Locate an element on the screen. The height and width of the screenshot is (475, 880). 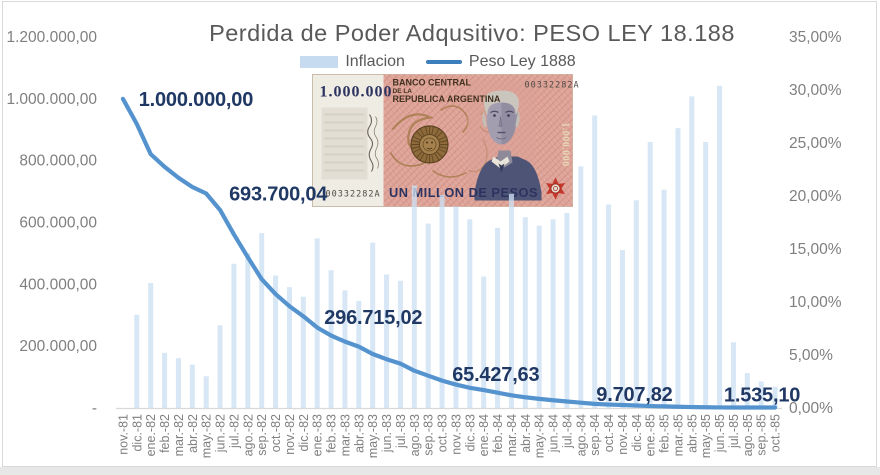
banknote-issuer-1: BANCO CENTRAL is located at coordinates (432, 83).